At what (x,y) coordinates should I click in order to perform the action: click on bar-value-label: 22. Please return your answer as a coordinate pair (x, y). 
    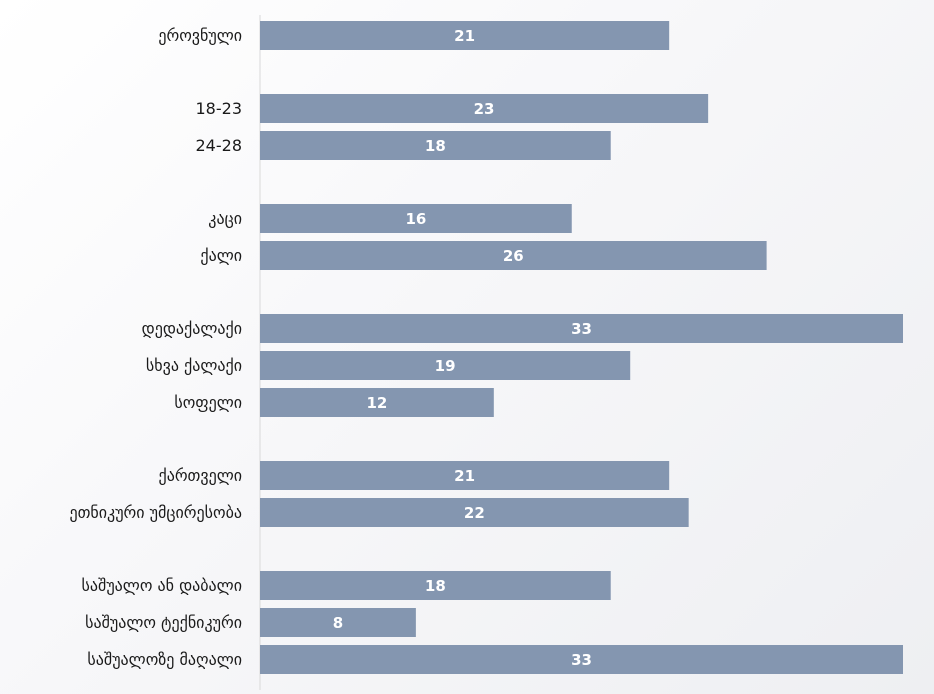
    Looking at the image, I should click on (474, 513).